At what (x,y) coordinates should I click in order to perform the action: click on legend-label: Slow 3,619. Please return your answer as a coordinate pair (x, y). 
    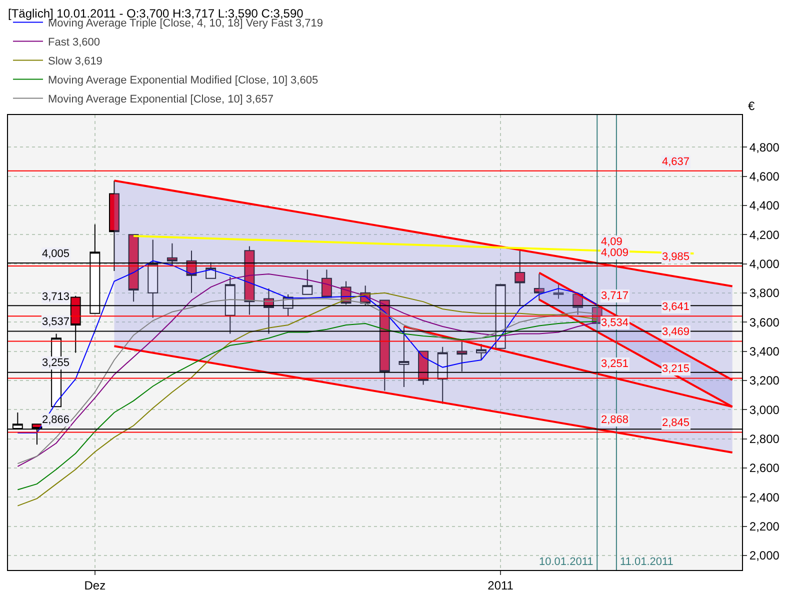
    Looking at the image, I should click on (75, 62).